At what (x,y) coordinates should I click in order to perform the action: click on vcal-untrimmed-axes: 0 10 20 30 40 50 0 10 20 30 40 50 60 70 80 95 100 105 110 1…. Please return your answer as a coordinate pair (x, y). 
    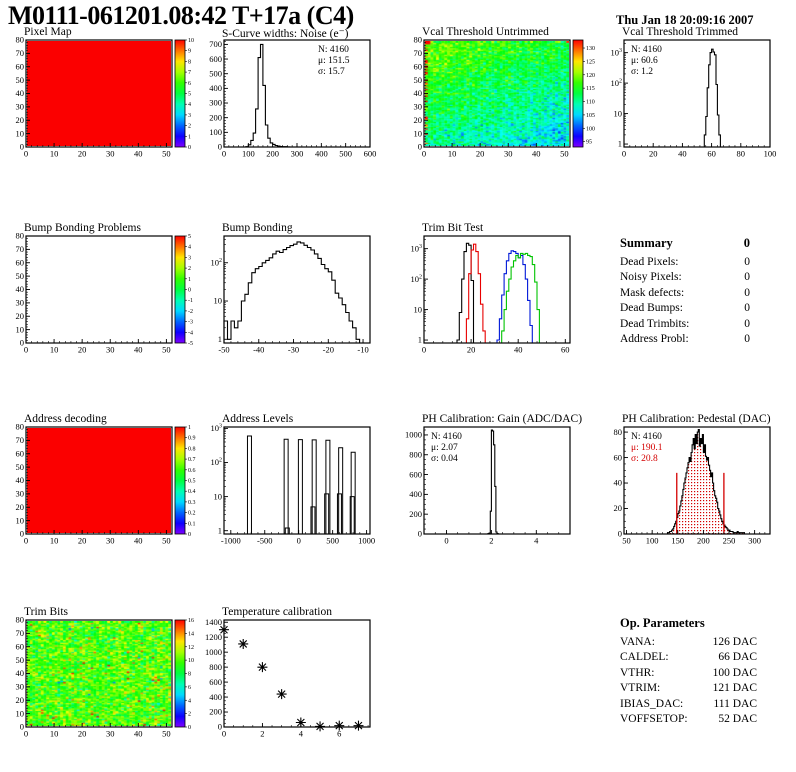
    Looking at the image, I should click on (505, 97).